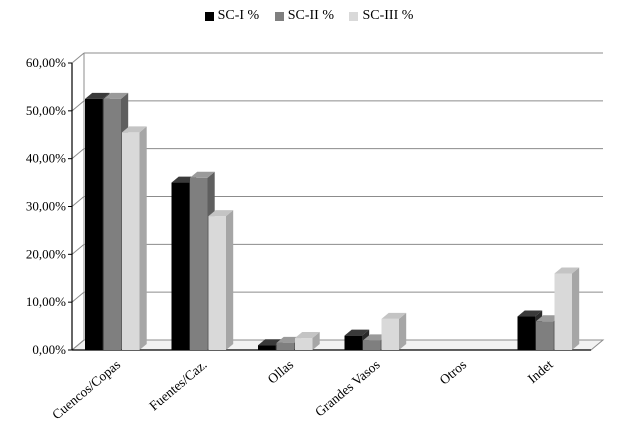 This screenshot has height=439, width=618. I want to click on x-tick-label: Grandes Vasos, so click(347, 388).